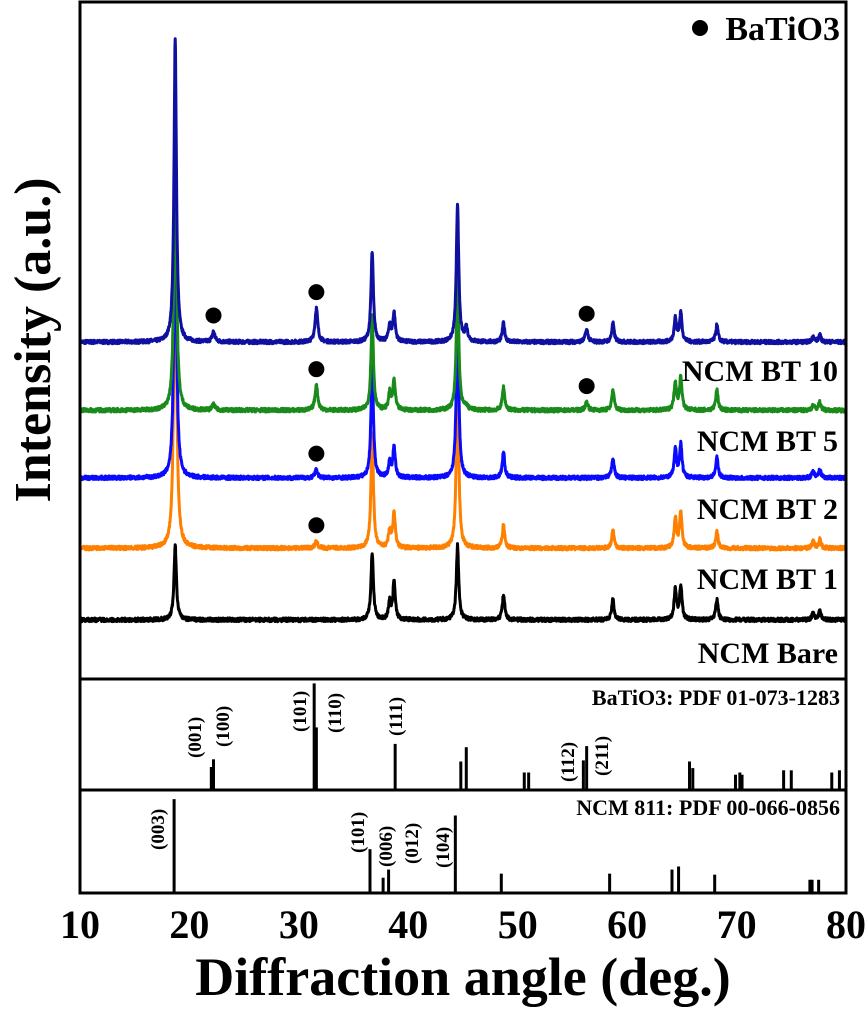  What do you see at coordinates (463, 583) in the screenshot?
I see `xrd-trace-ncm-bare` at bounding box center [463, 583].